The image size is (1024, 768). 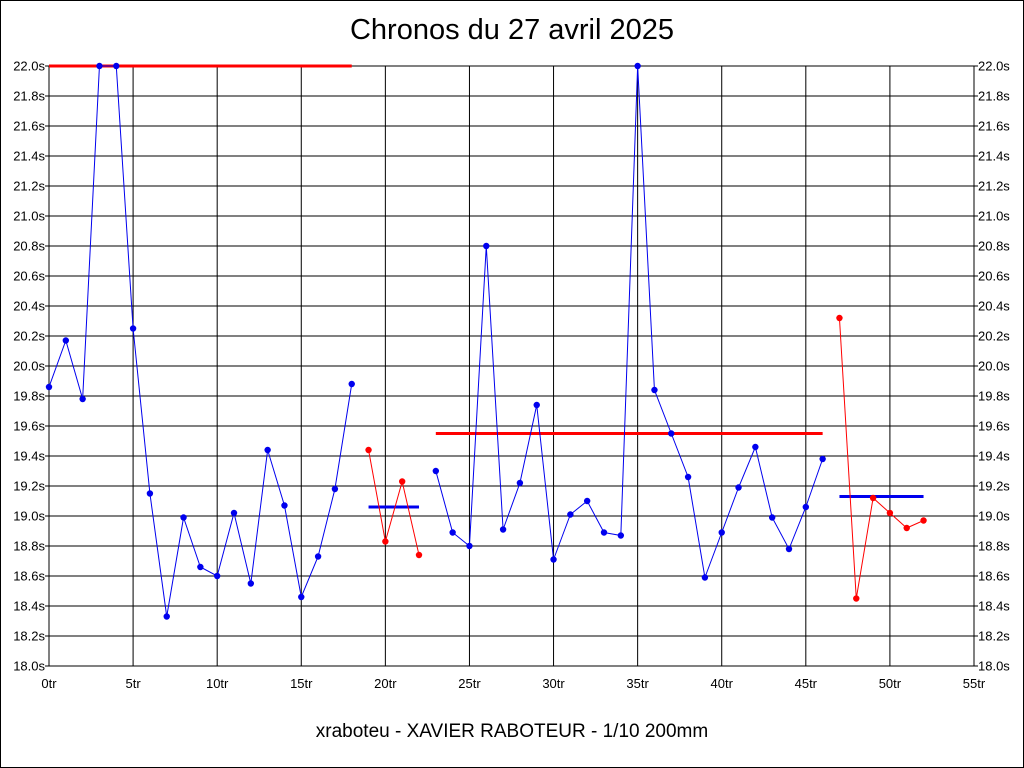 What do you see at coordinates (994, 126) in the screenshot?
I see `y-tick-label-right: 21.6s` at bounding box center [994, 126].